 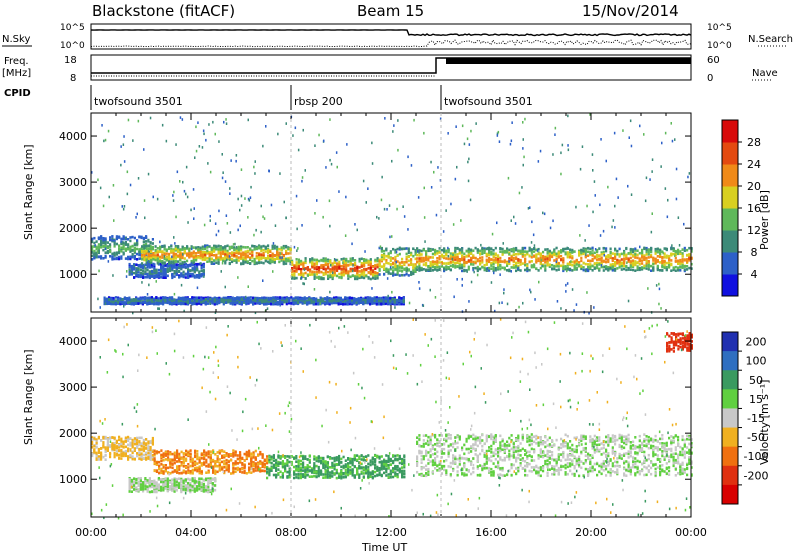 I want to click on cpid-row: twofsound 3501 rbsp 200 twofsound 3501, so click(x=311, y=97).